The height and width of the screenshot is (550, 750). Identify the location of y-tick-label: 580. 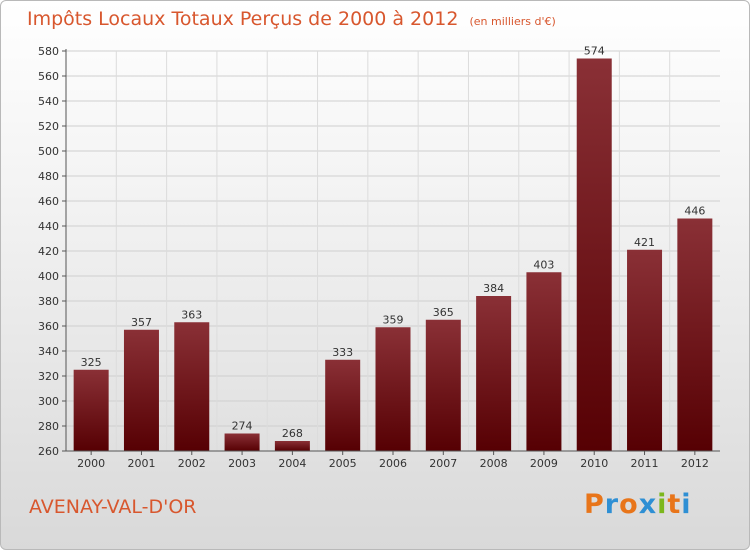
(48, 51).